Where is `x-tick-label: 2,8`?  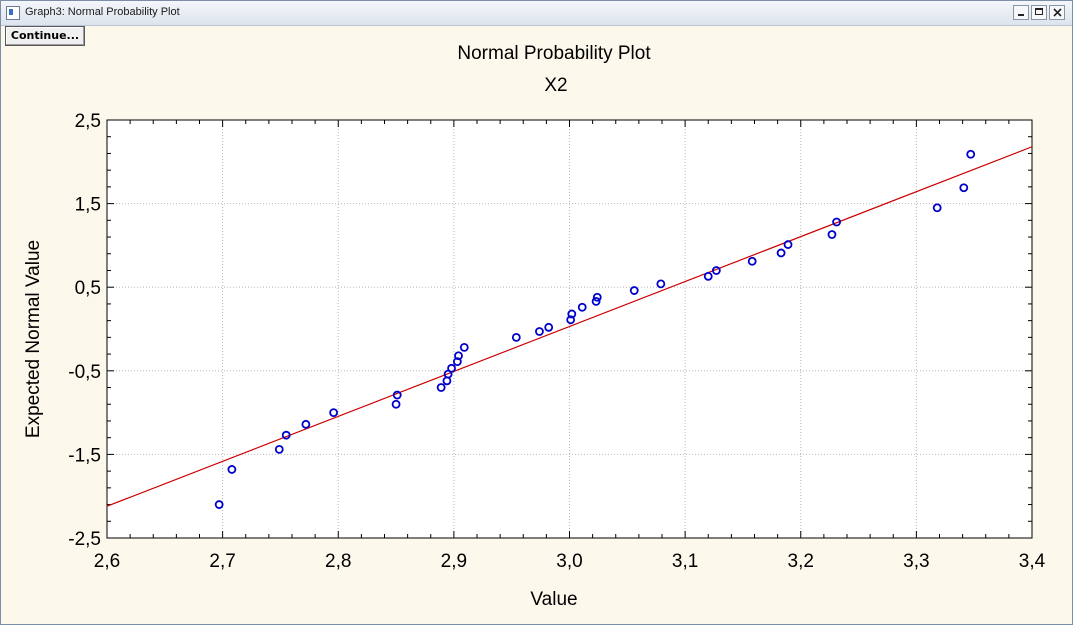 x-tick-label: 2,8 is located at coordinates (338, 561).